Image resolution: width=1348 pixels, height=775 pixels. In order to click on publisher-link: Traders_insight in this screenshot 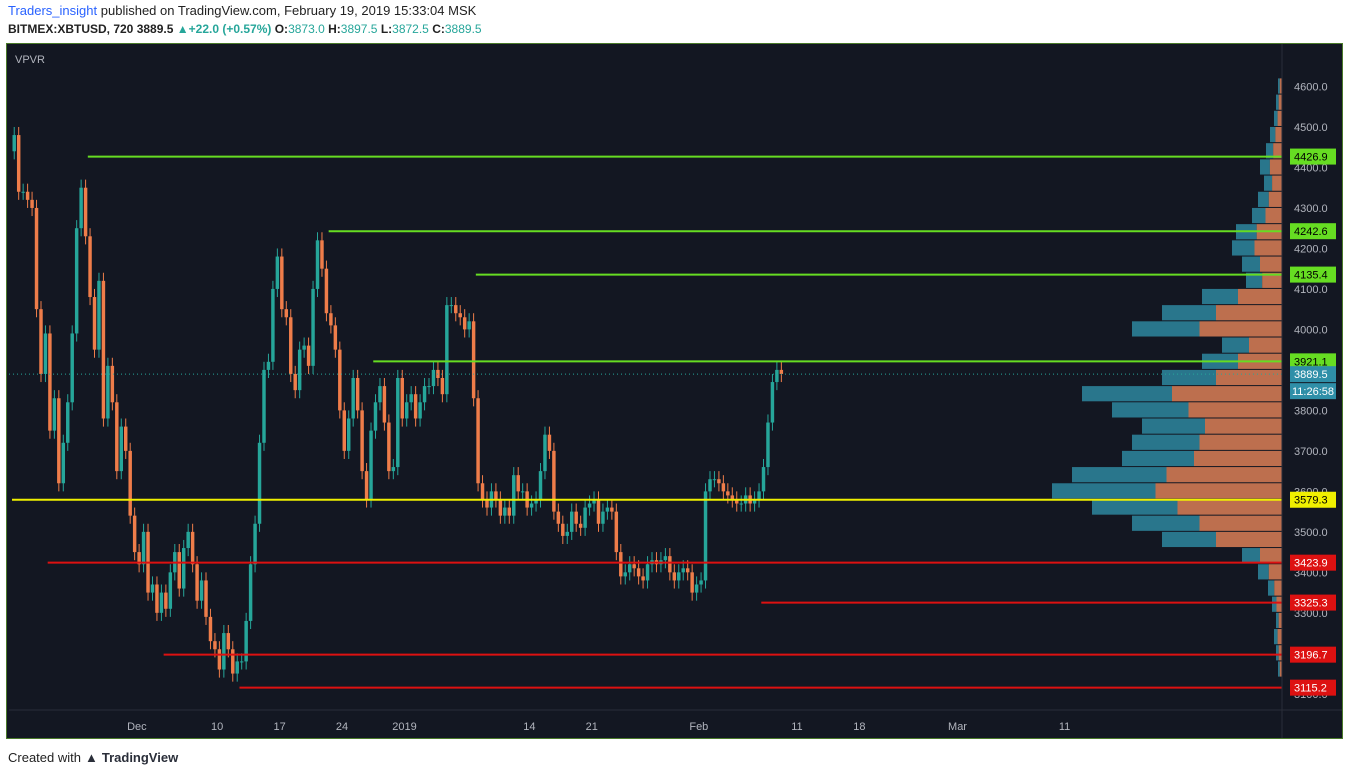, I will do `click(53, 10)`.